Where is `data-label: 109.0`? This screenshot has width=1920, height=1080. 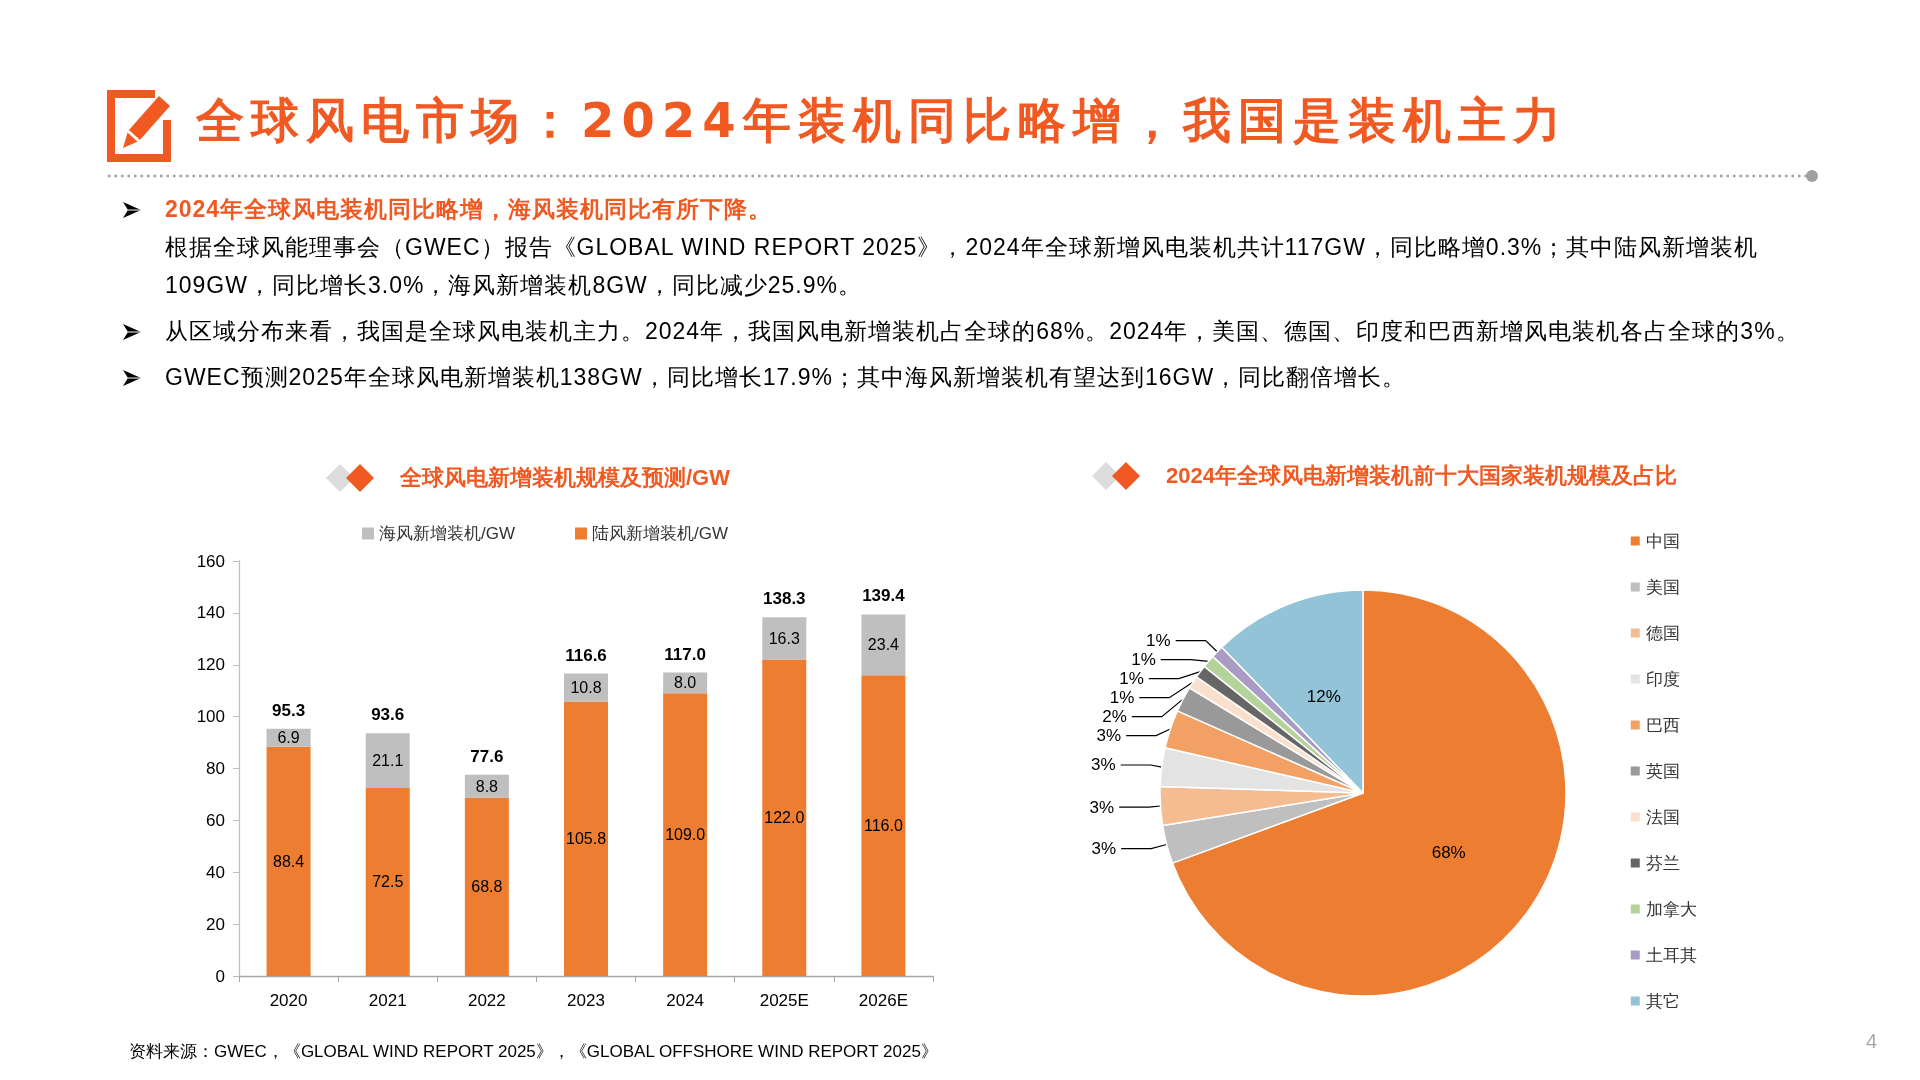 data-label: 109.0 is located at coordinates (685, 835).